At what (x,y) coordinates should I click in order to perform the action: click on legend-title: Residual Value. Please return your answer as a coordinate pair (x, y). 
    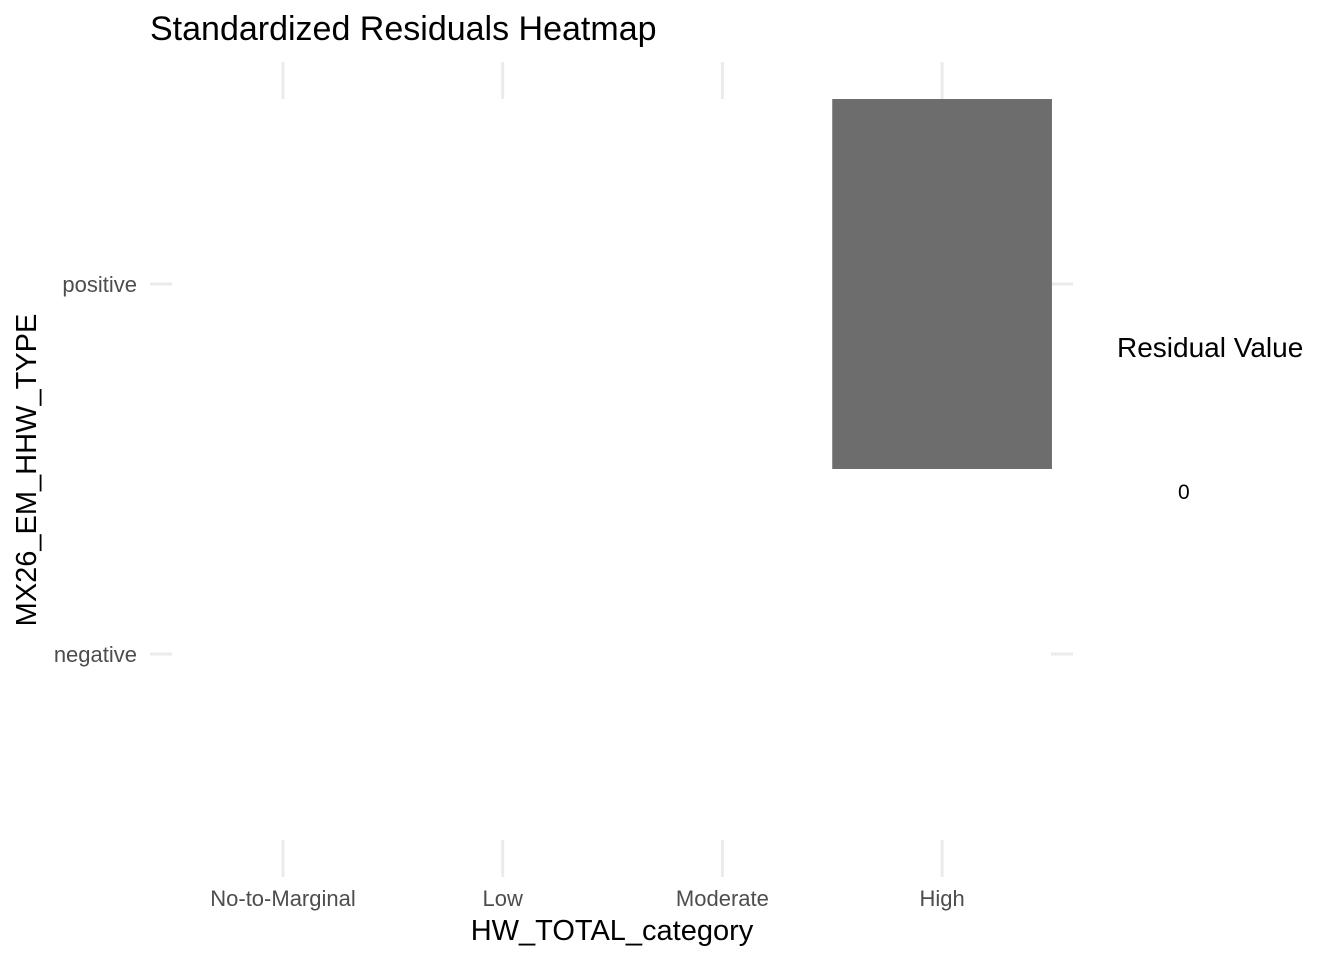
    Looking at the image, I should click on (1210, 347).